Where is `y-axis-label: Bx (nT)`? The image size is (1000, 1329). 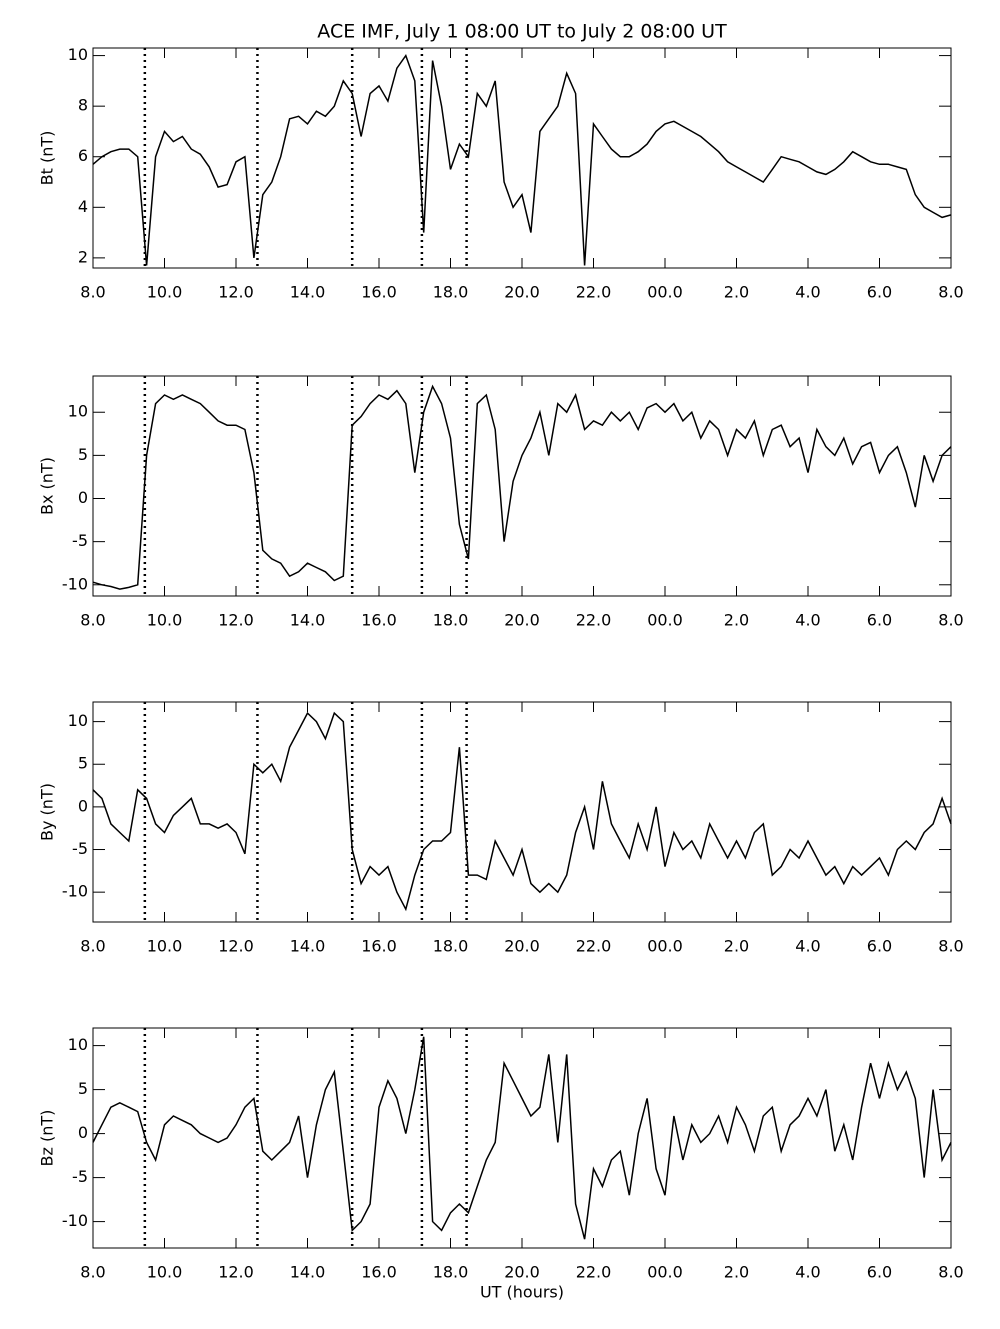
y-axis-label: Bx (nT) is located at coordinates (47, 486).